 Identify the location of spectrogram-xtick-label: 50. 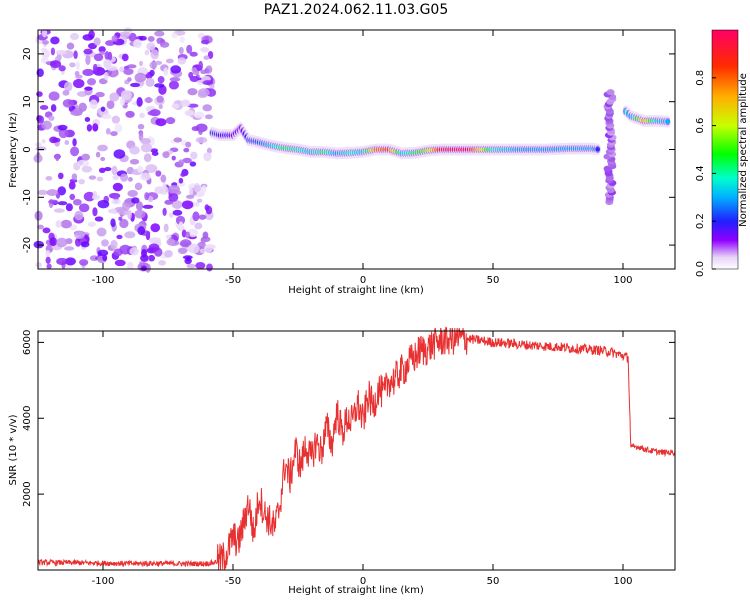
(493, 280).